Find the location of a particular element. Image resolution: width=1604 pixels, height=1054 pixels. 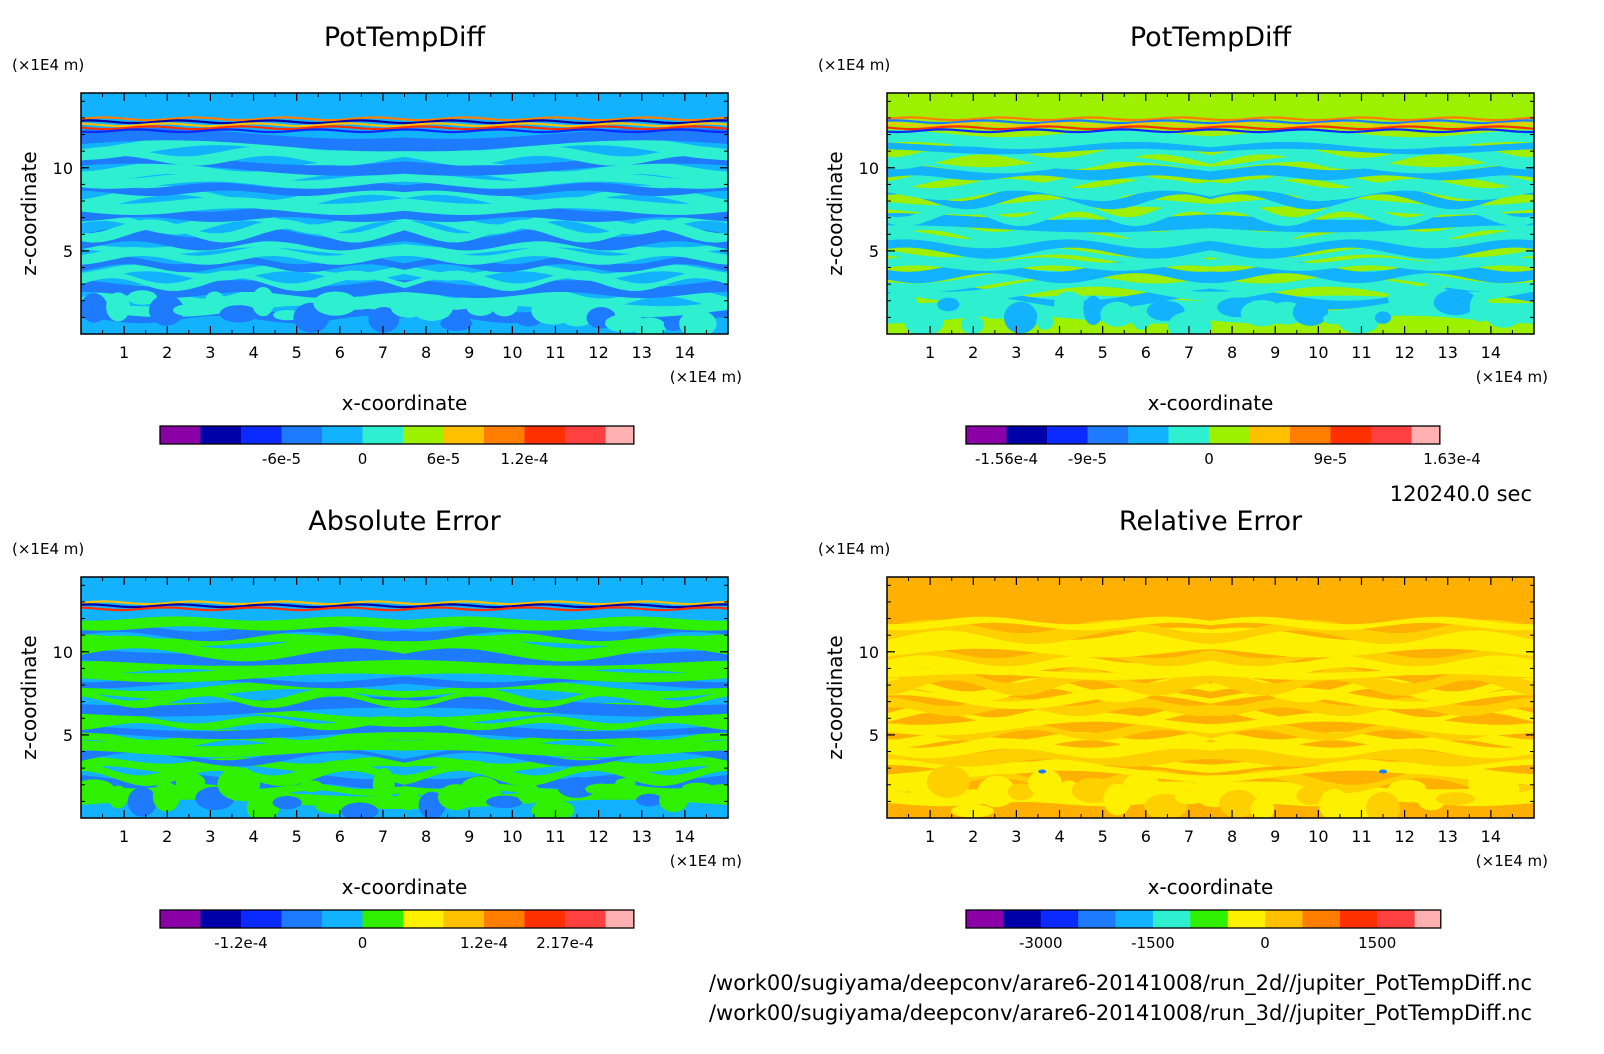

x-tick-label: 2 is located at coordinates (973, 352).